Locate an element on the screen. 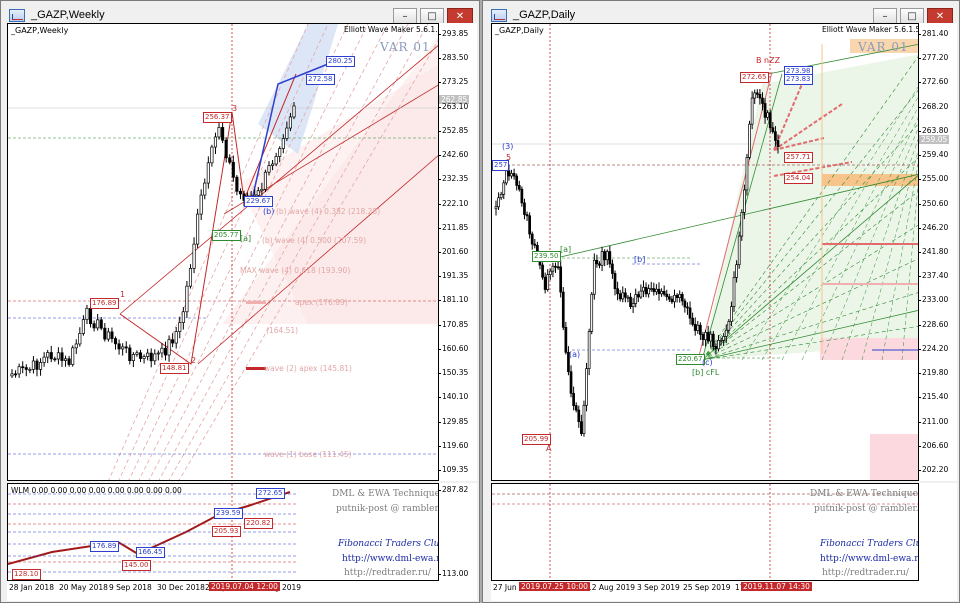  daily-variant-label: VAR 01 is located at coordinates (883, 47).